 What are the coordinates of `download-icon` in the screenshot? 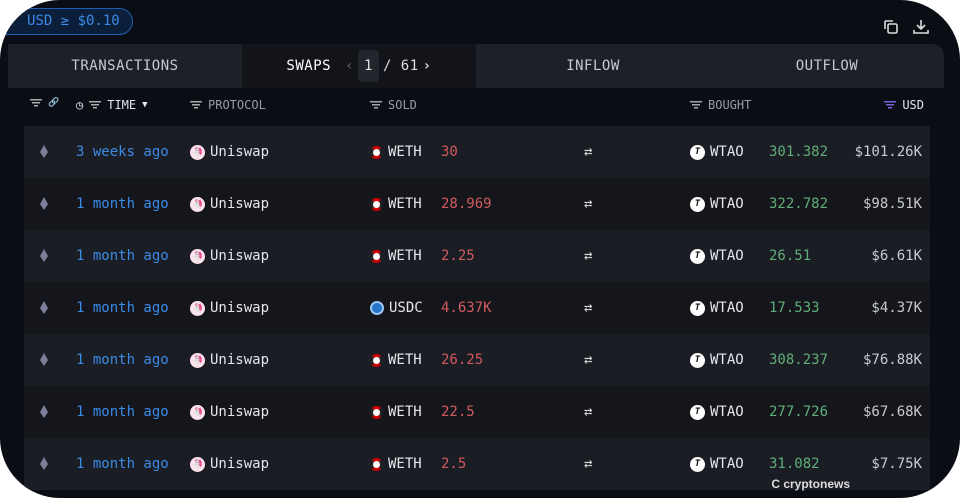 It's located at (921, 27).